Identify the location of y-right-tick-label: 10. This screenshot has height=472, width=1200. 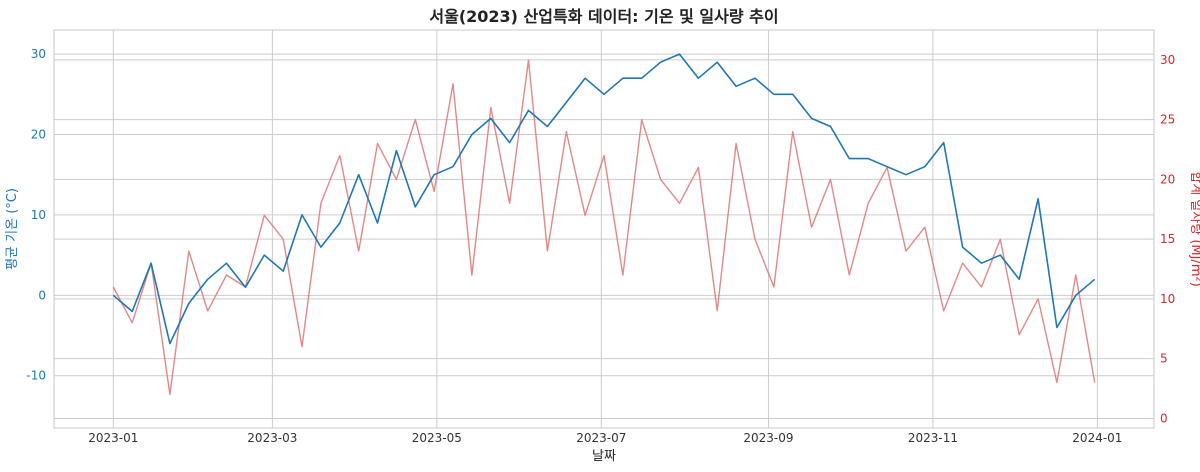
(1167, 299).